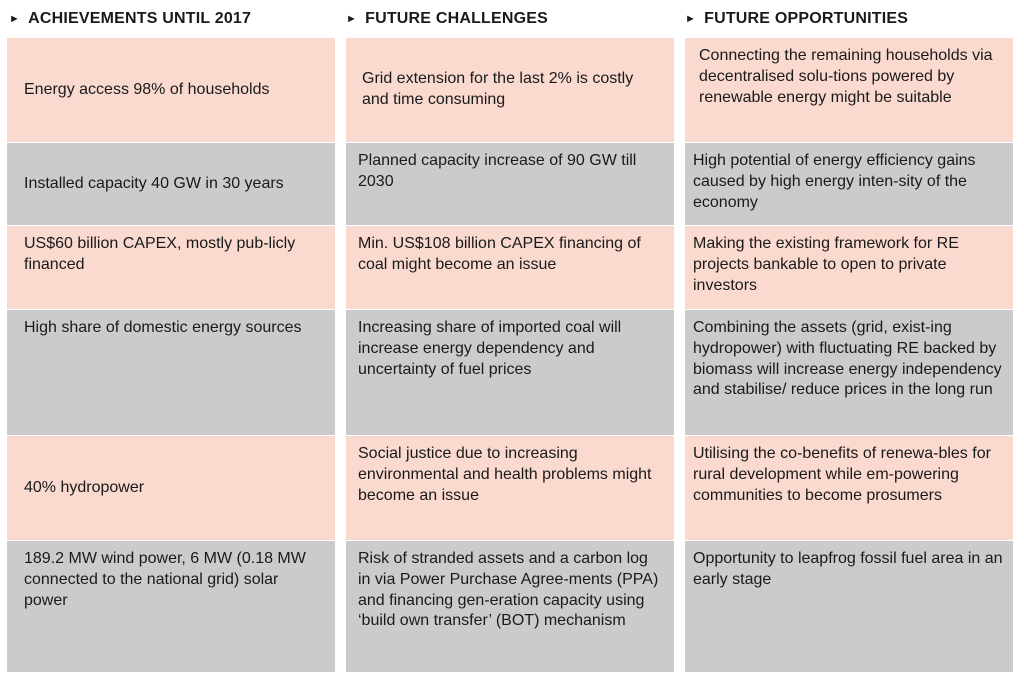  What do you see at coordinates (171, 184) in the screenshot?
I see `table-cell: Installed capacity 40 GW in 30 years` at bounding box center [171, 184].